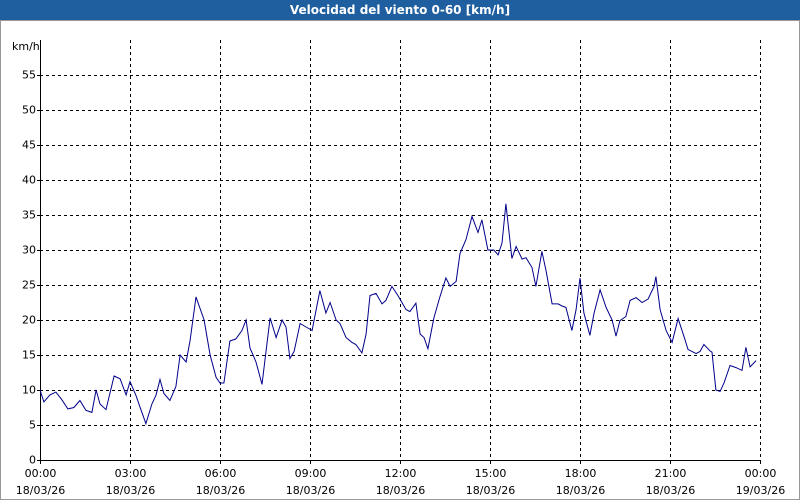 The width and height of the screenshot is (800, 500). I want to click on x-tick-label: 21:00, so click(671, 473).